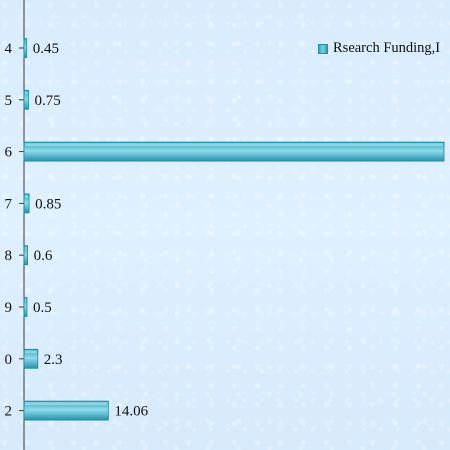 The width and height of the screenshot is (450, 450). What do you see at coordinates (48, 204) in the screenshot?
I see `data-label: 0.85` at bounding box center [48, 204].